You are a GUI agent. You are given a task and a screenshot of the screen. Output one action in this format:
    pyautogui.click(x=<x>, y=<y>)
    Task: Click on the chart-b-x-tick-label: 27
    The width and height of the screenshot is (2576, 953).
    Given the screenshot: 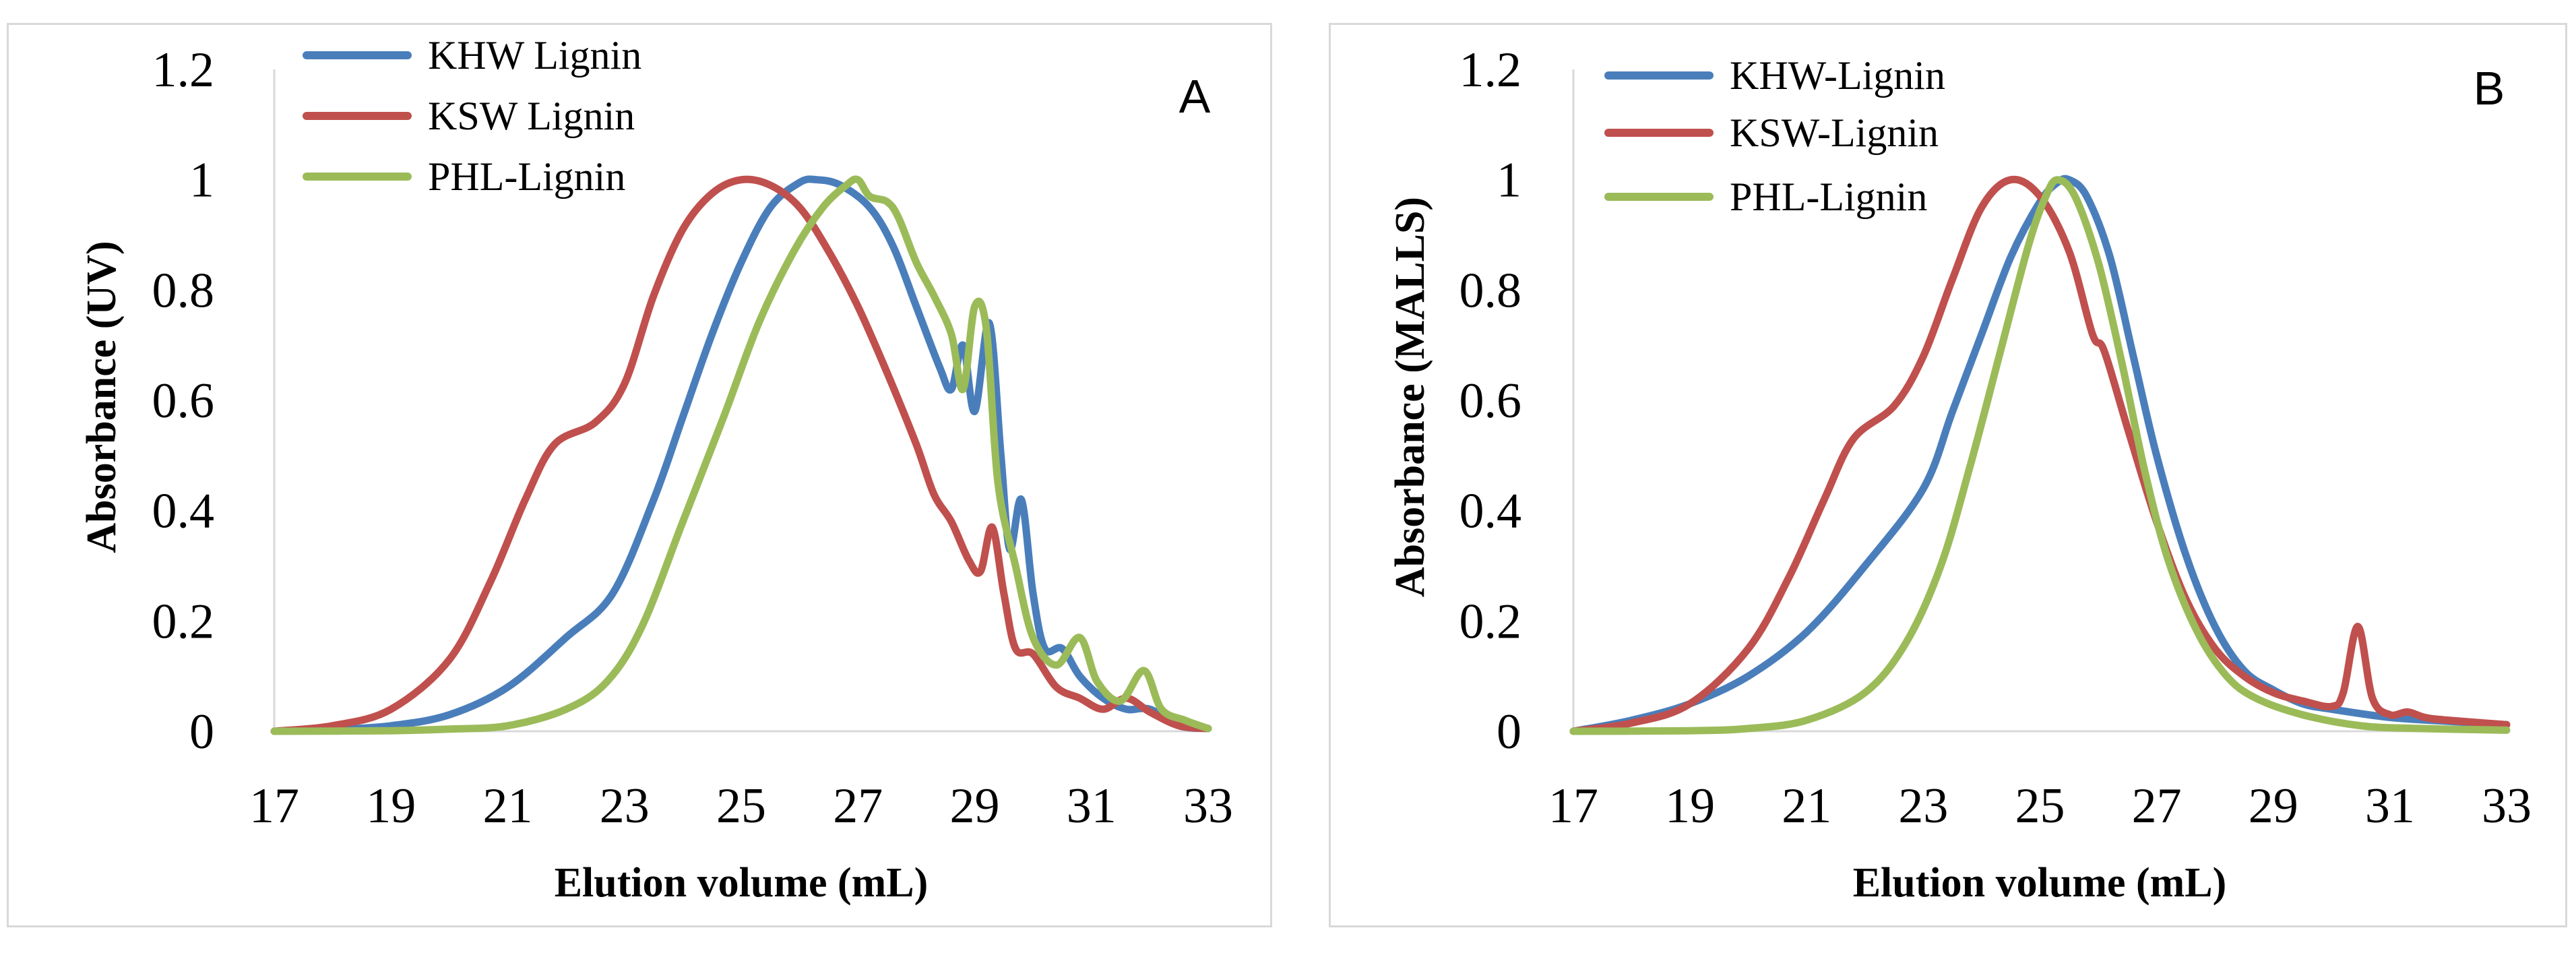 What is the action you would take?
    pyautogui.click(x=2157, y=806)
    